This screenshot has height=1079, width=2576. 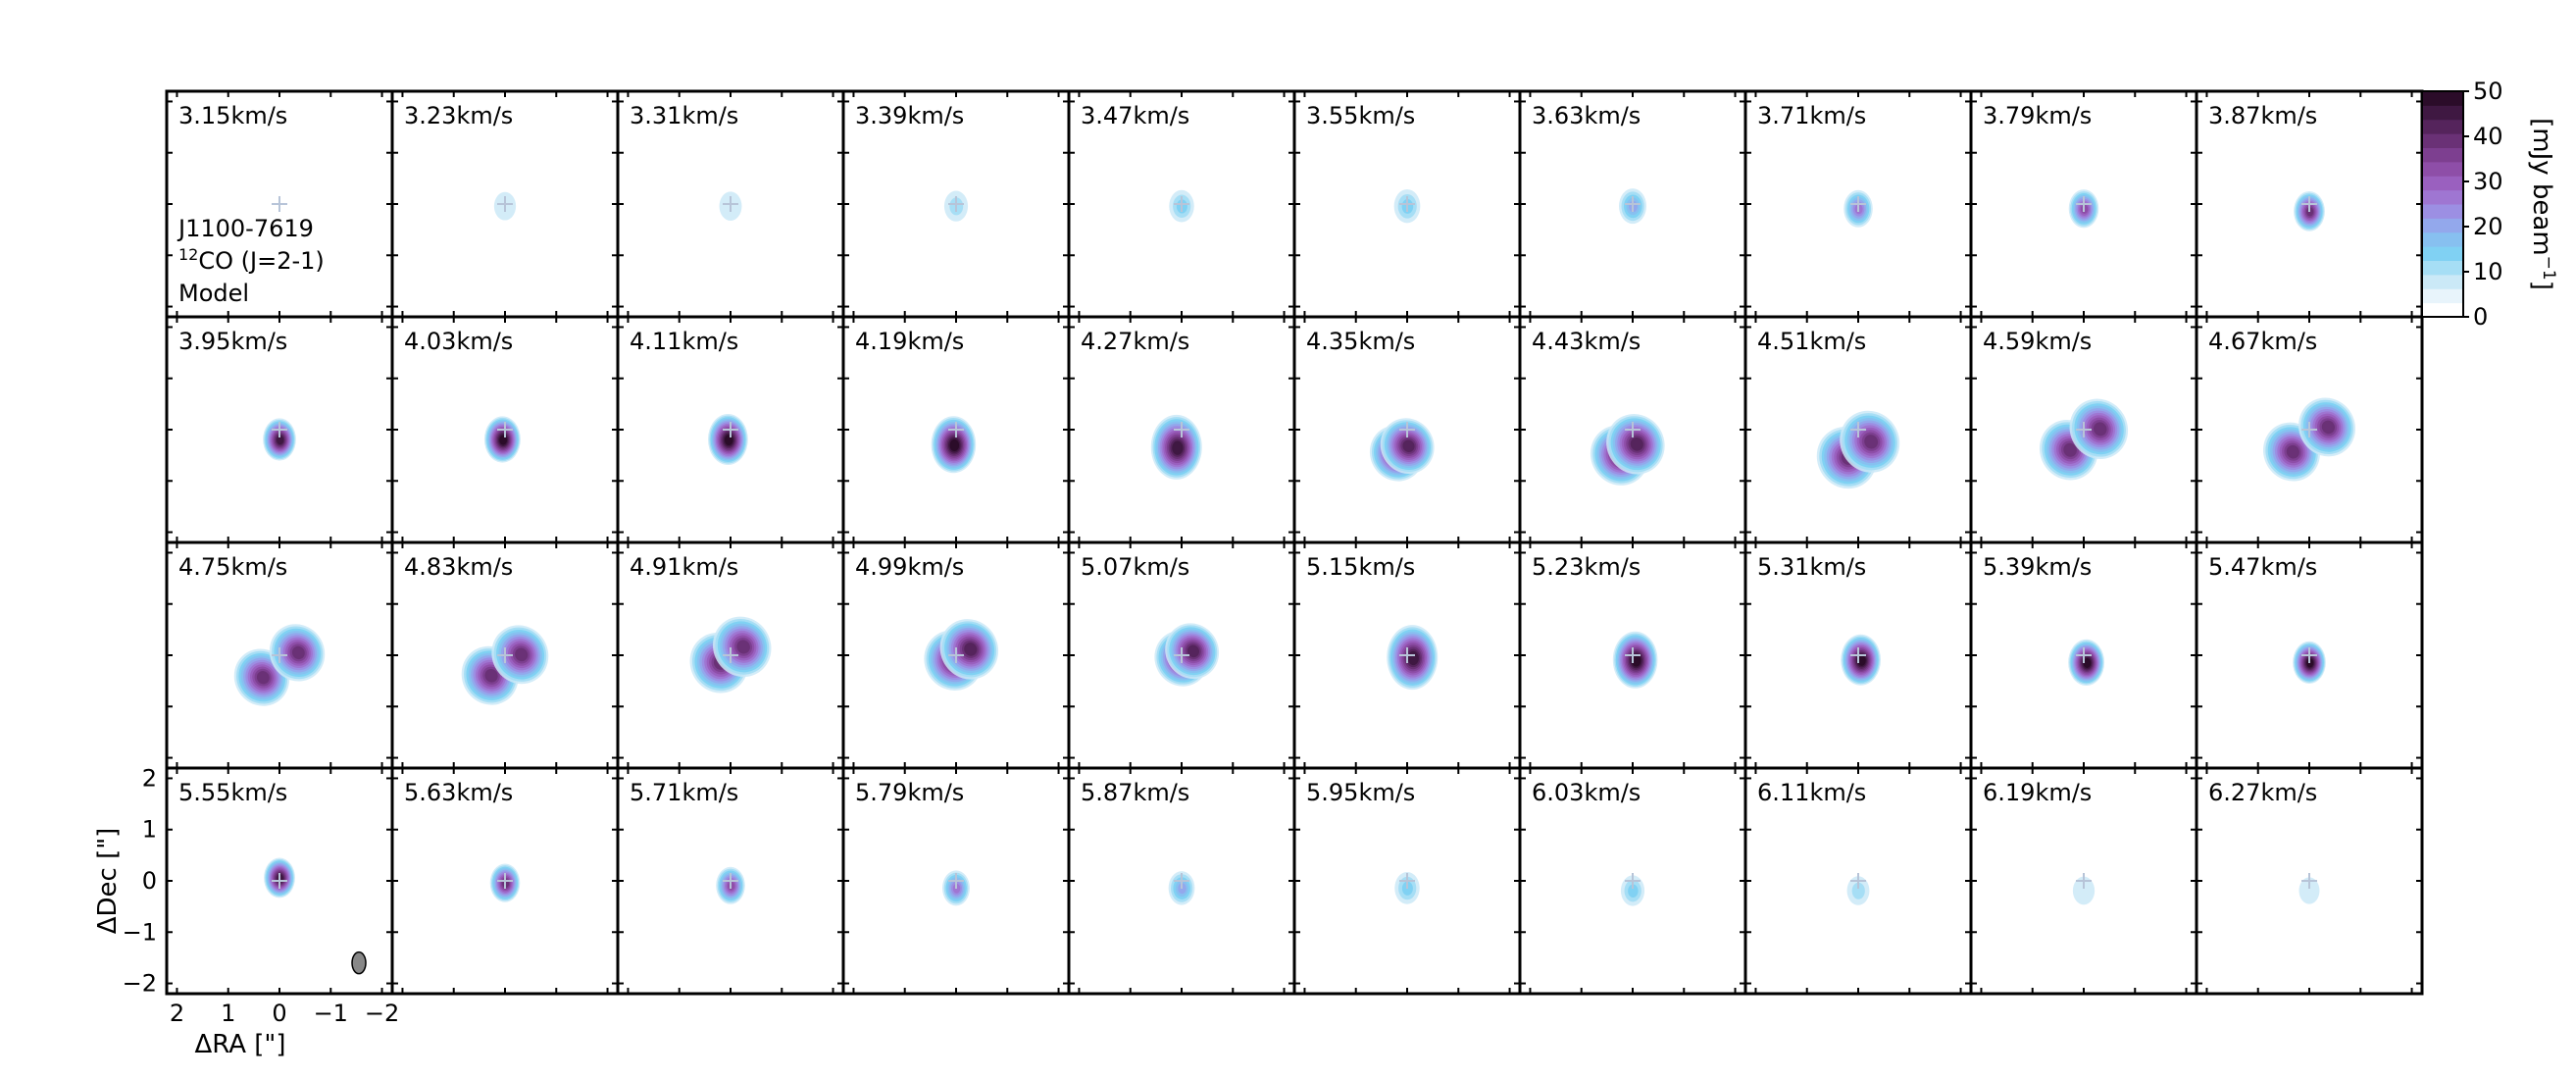 I want to click on velocity-label: 5.07km/s, so click(x=1135, y=567).